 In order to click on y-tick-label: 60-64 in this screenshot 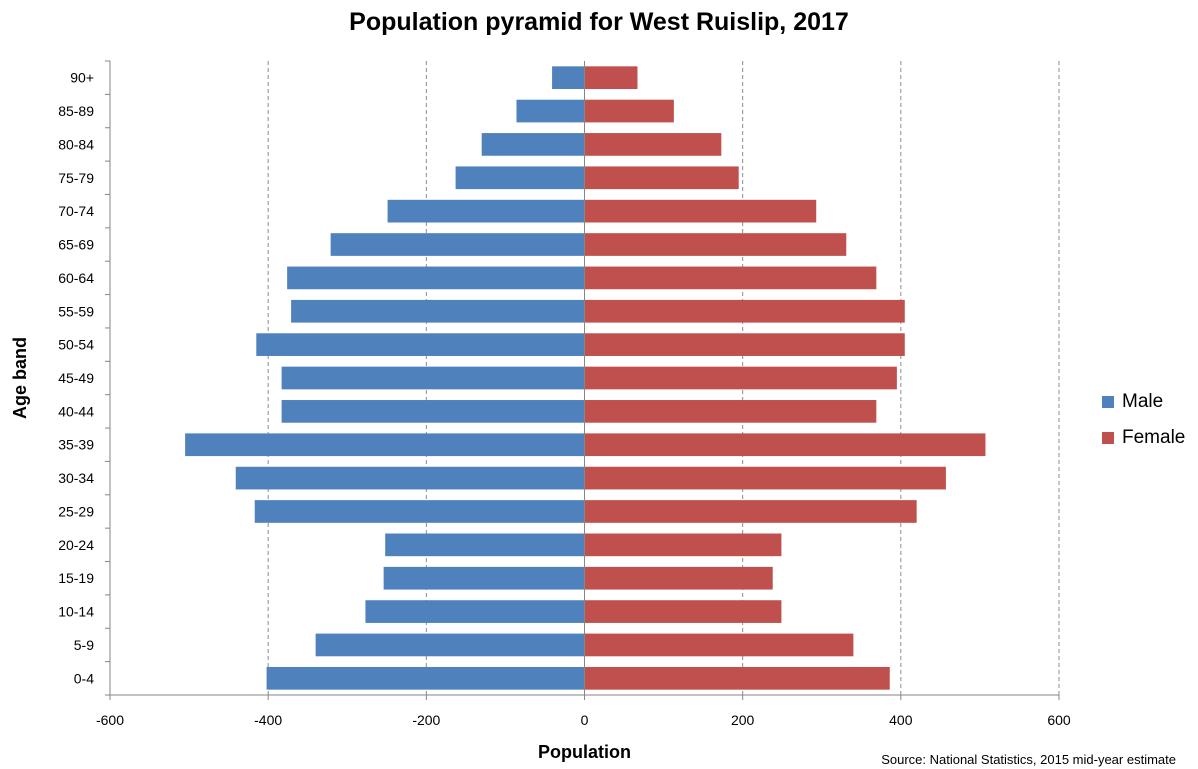, I will do `click(76, 278)`.